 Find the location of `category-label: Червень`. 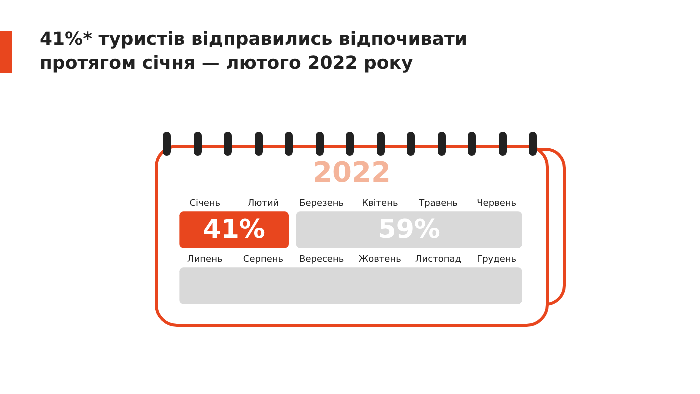

category-label: Червень is located at coordinates (497, 204).